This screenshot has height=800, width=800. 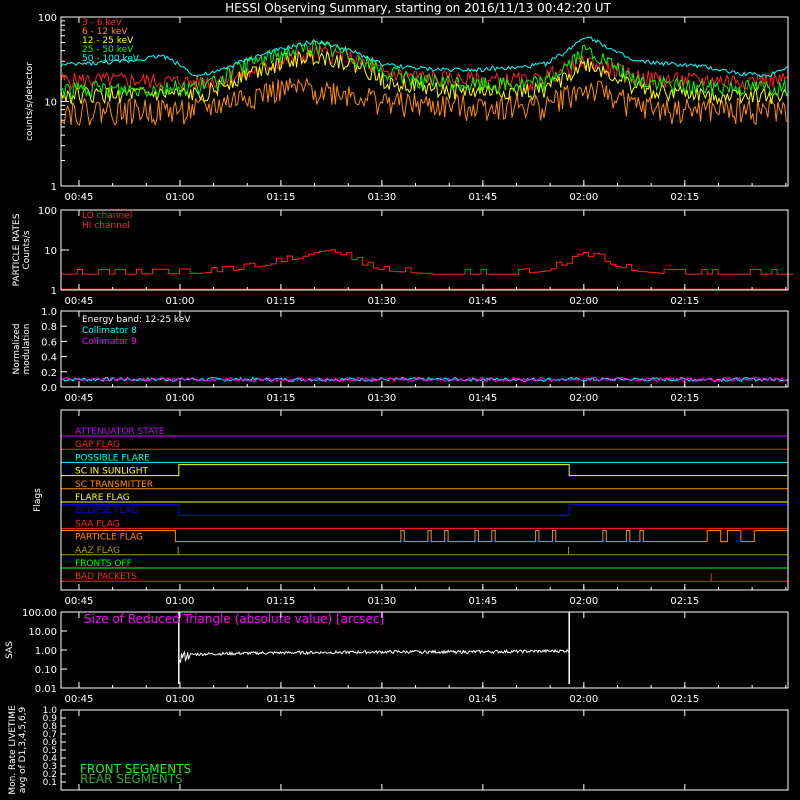 What do you see at coordinates (49, 327) in the screenshot?
I see `modulation-ytick-label: 0.8` at bounding box center [49, 327].